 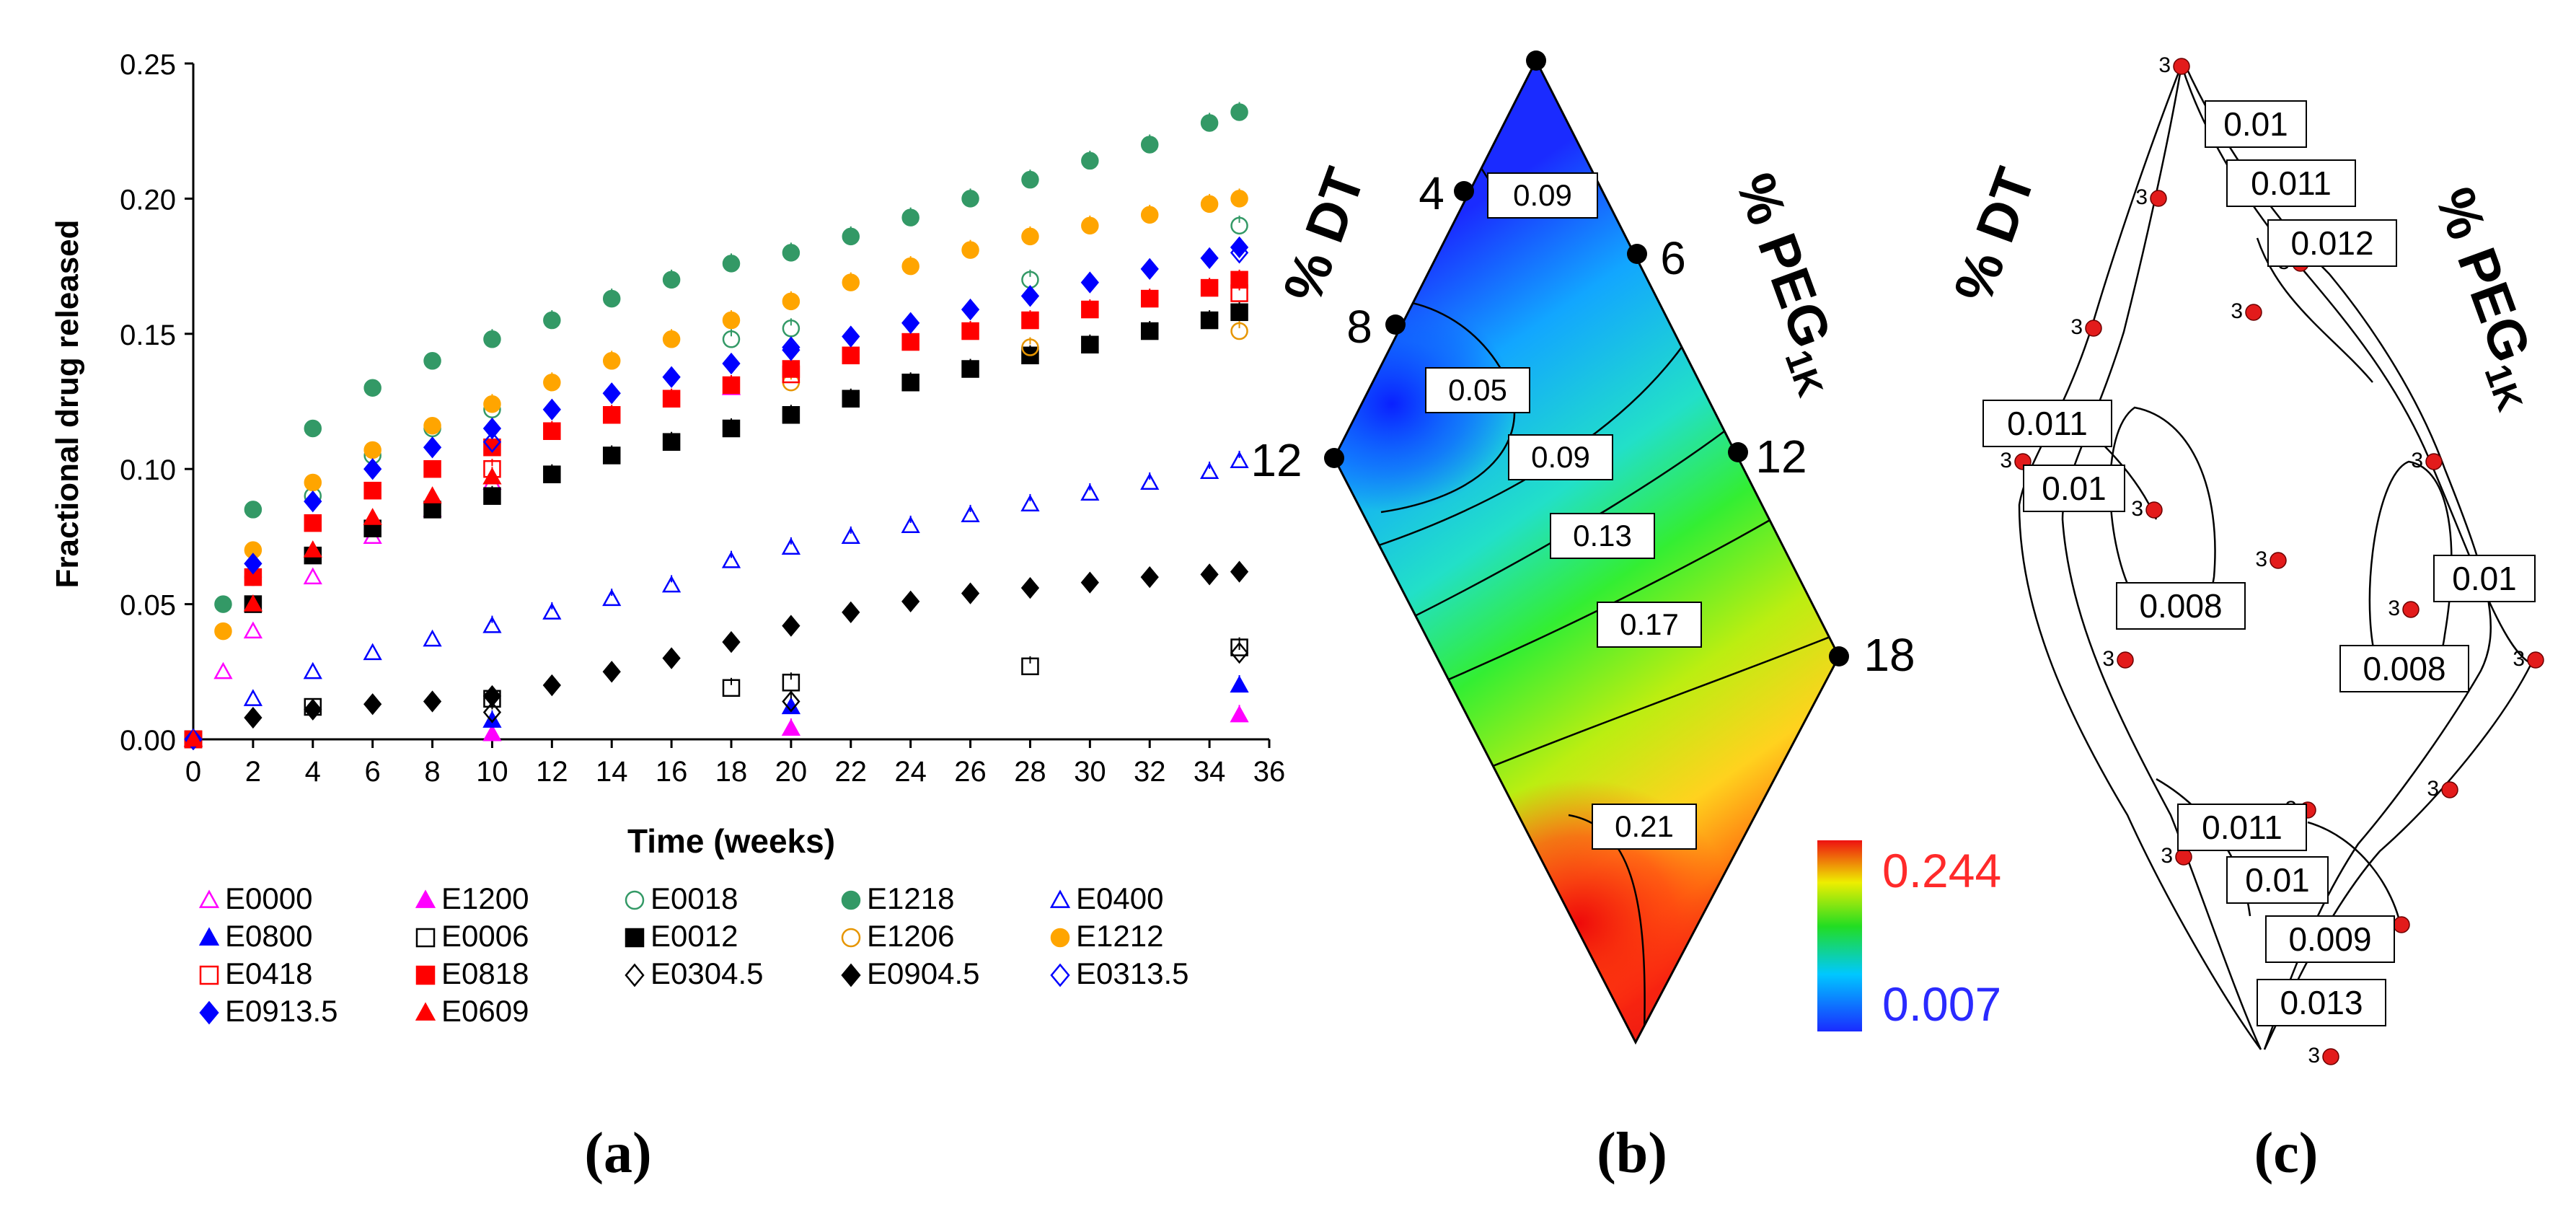 I want to click on legend-item: E1212, so click(x=1106, y=936).